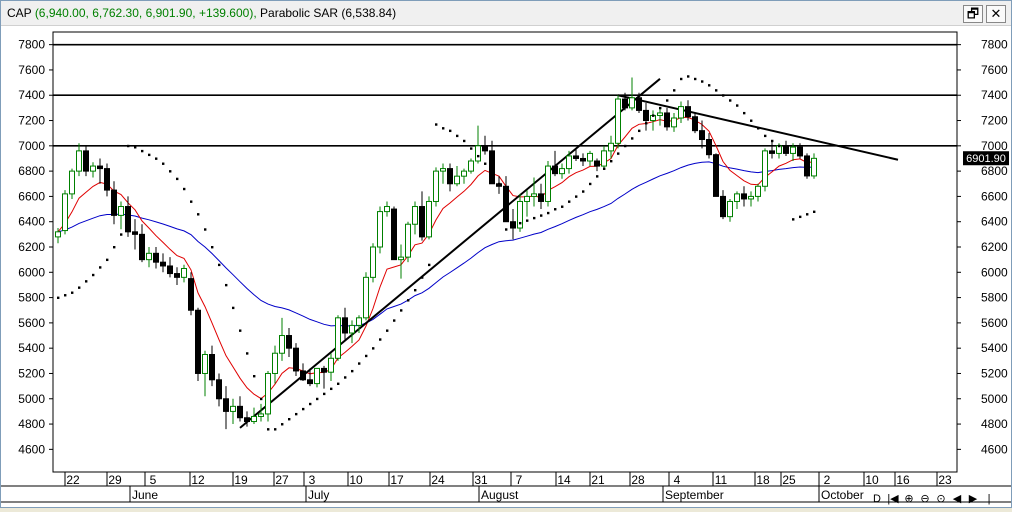  What do you see at coordinates (893, 499) in the screenshot?
I see `first-icon: |◀` at bounding box center [893, 499].